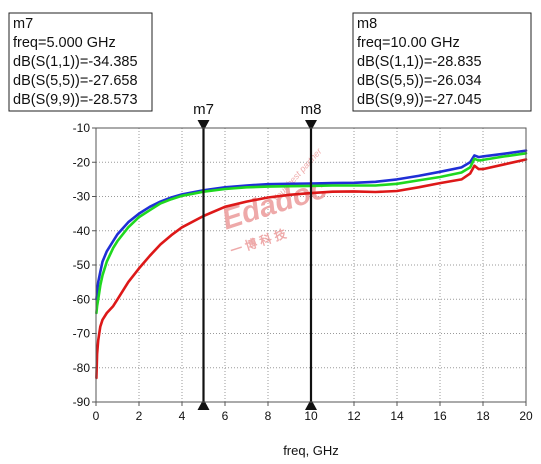  What do you see at coordinates (23, 24) in the screenshot?
I see `m7-title: m7` at bounding box center [23, 24].